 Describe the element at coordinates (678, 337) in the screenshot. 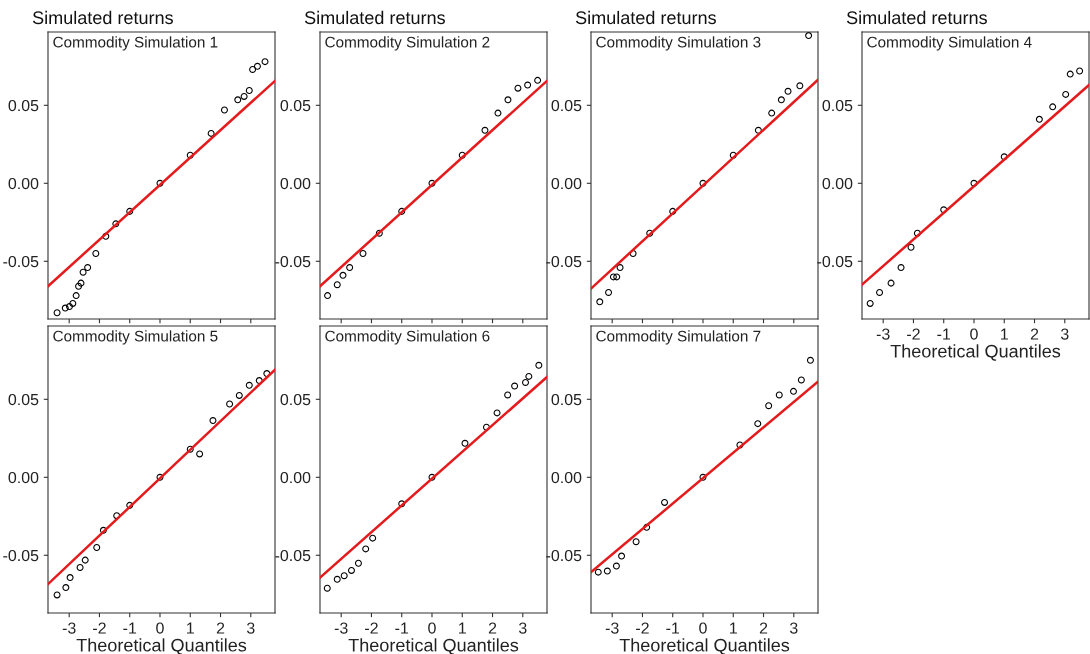

I see `chart-title: Commodity Simulation 7` at that location.